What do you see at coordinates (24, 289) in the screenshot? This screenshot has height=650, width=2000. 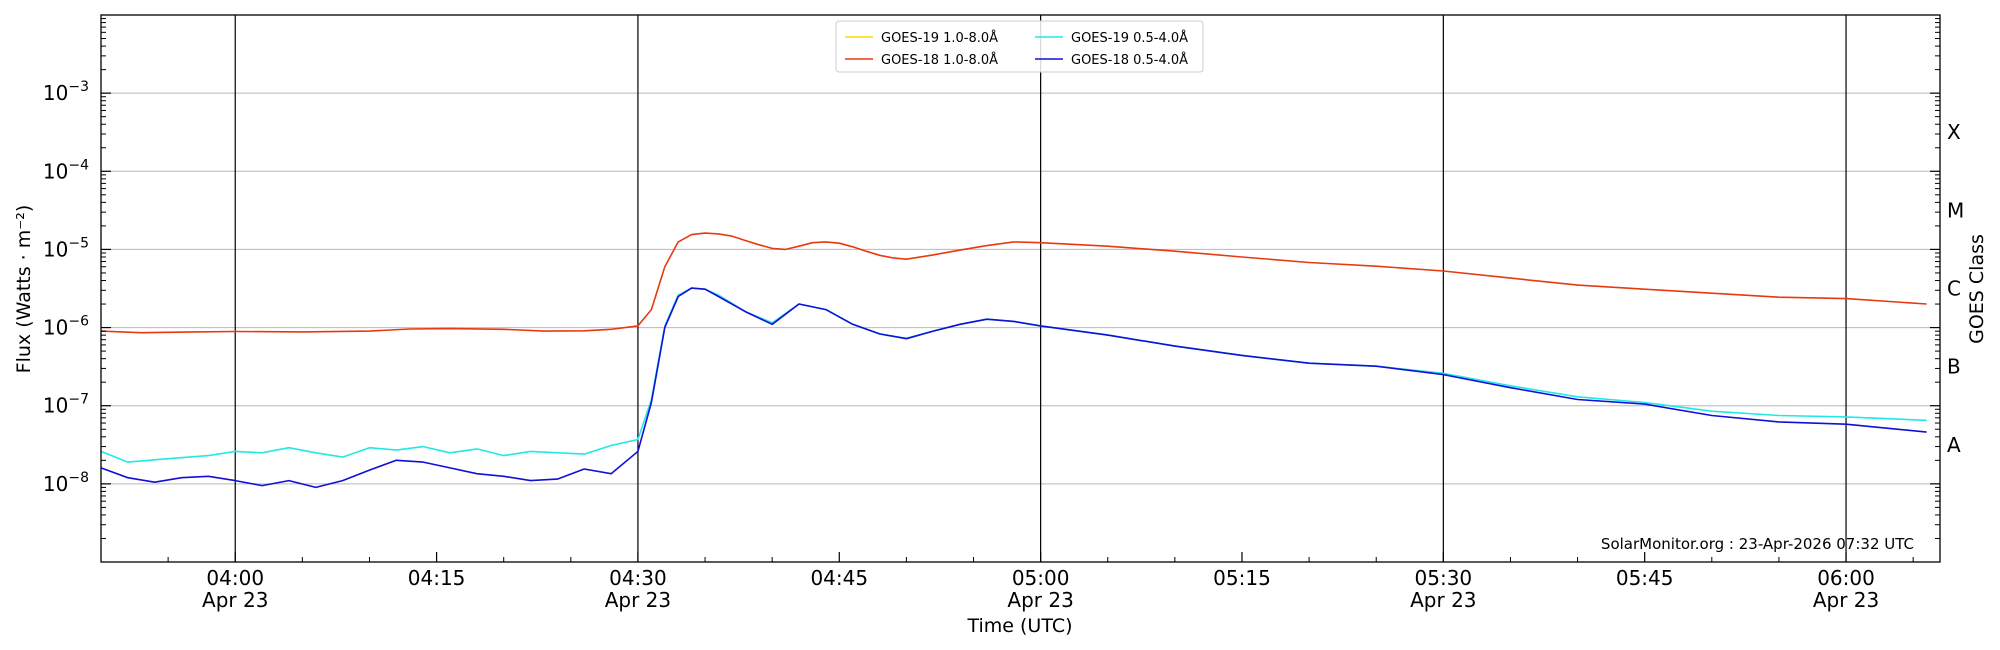 I see `y-axis-label: Flux (Watts · m⁻²)` at bounding box center [24, 289].